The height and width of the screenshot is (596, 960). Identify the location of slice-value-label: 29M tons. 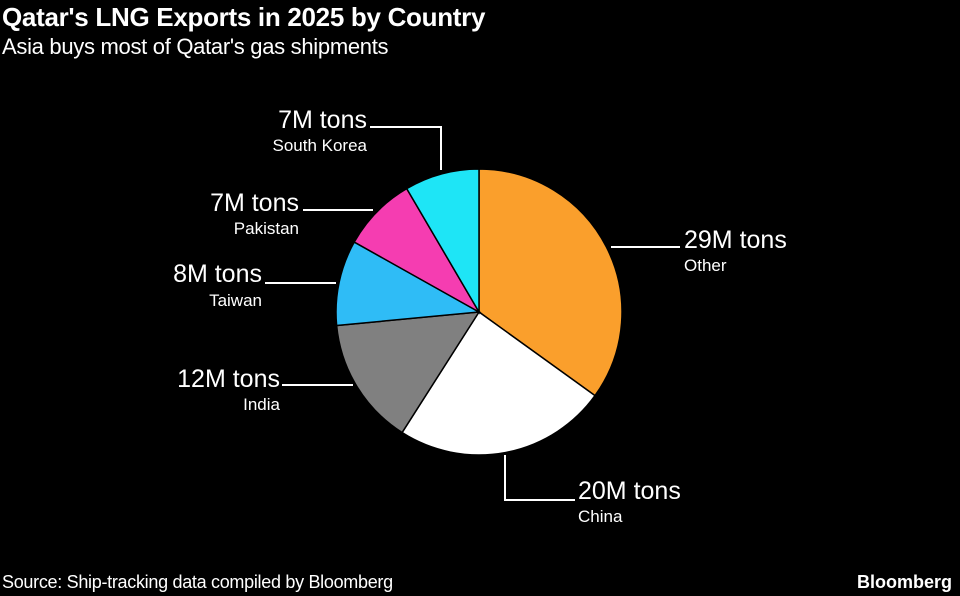
(735, 240).